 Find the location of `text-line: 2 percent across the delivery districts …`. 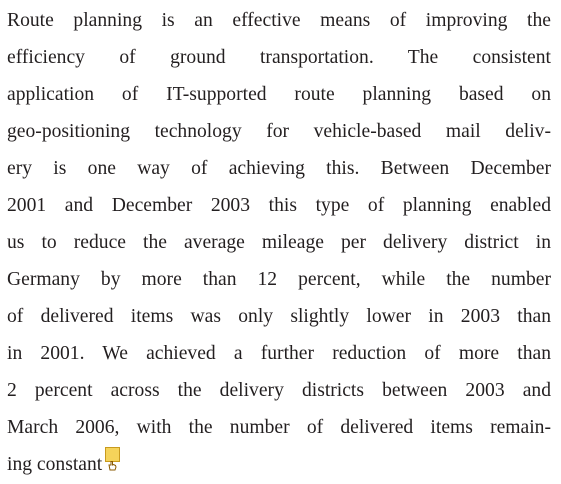

text-line: 2 percent across the delivery districts … is located at coordinates (279, 390).